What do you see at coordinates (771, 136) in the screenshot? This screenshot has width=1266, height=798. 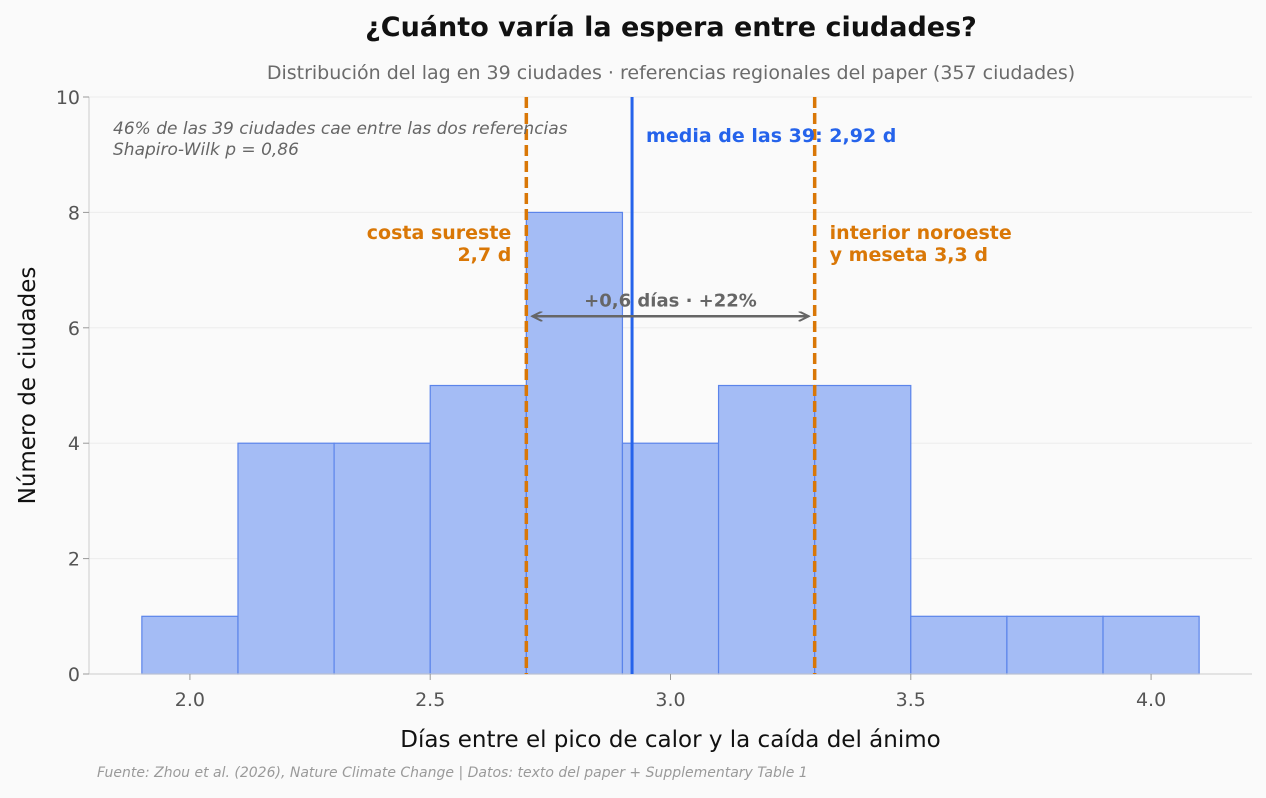 I see `mean-label: media de las 39: 2,92 d` at bounding box center [771, 136].